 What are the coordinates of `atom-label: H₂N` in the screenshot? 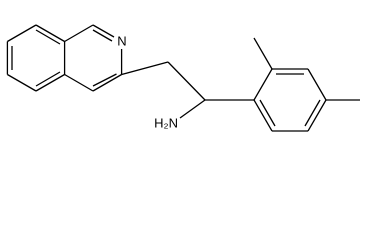 It's located at (166, 122).